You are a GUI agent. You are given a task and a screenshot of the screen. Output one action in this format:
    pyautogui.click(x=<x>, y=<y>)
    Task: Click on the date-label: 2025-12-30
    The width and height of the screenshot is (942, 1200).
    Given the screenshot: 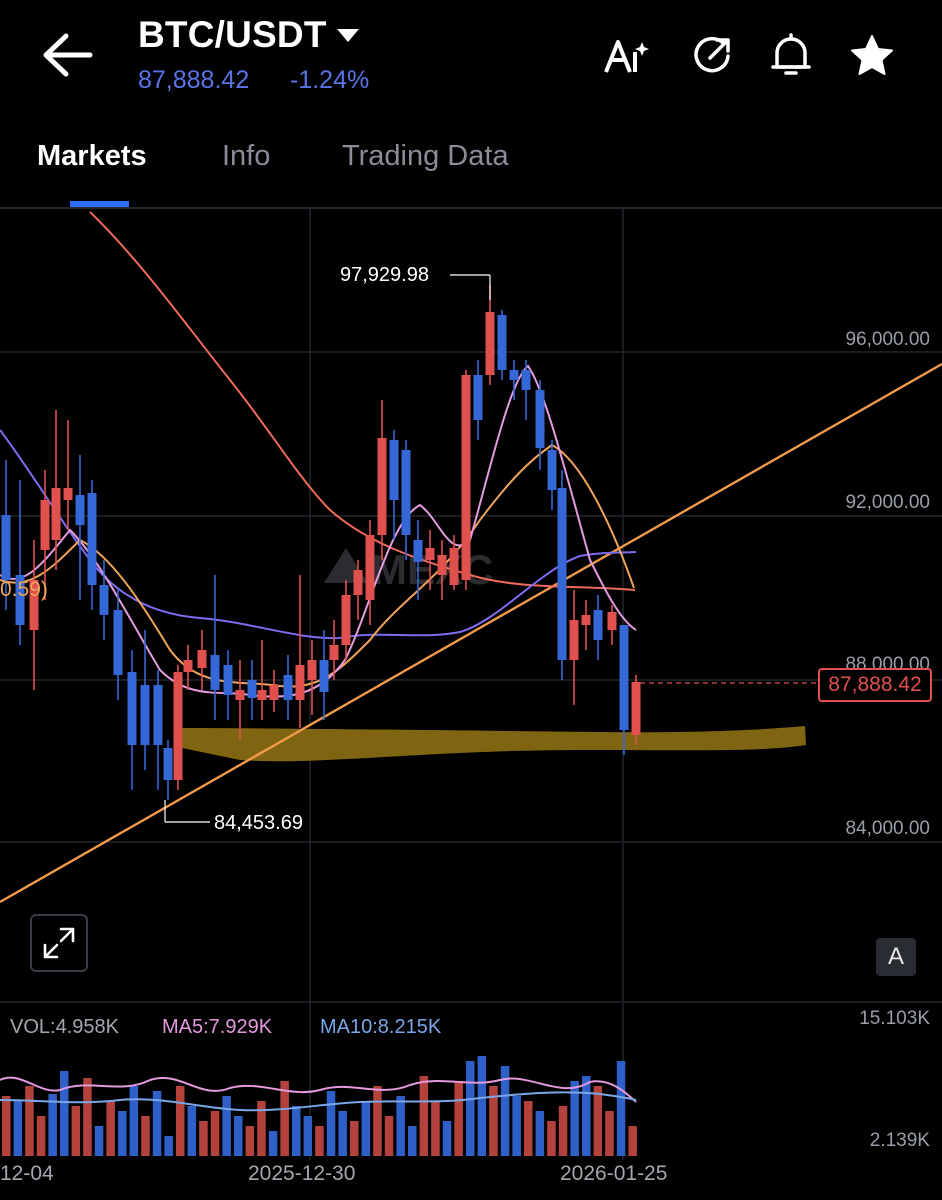 What is the action you would take?
    pyautogui.click(x=302, y=1173)
    